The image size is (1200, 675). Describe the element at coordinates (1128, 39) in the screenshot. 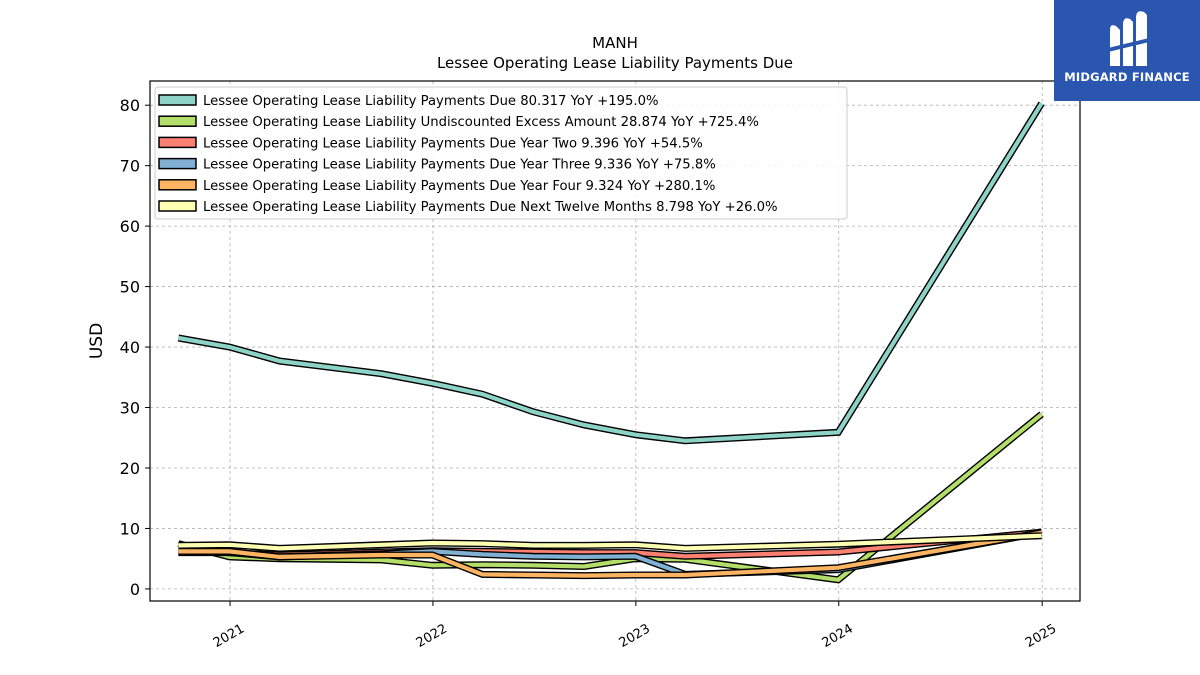

I see `midgard-m-logo-icon` at that location.